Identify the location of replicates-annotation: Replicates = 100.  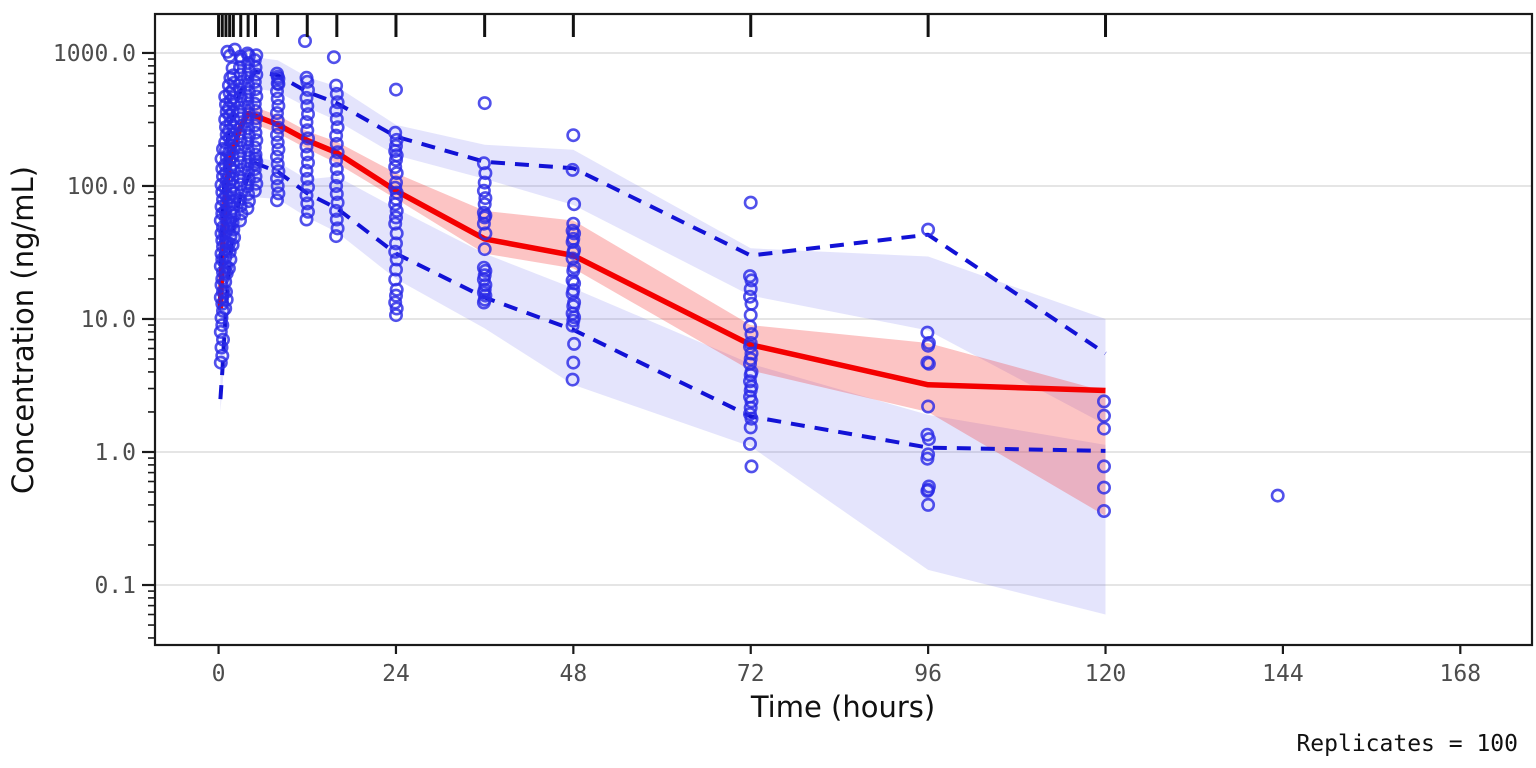
(1407, 744).